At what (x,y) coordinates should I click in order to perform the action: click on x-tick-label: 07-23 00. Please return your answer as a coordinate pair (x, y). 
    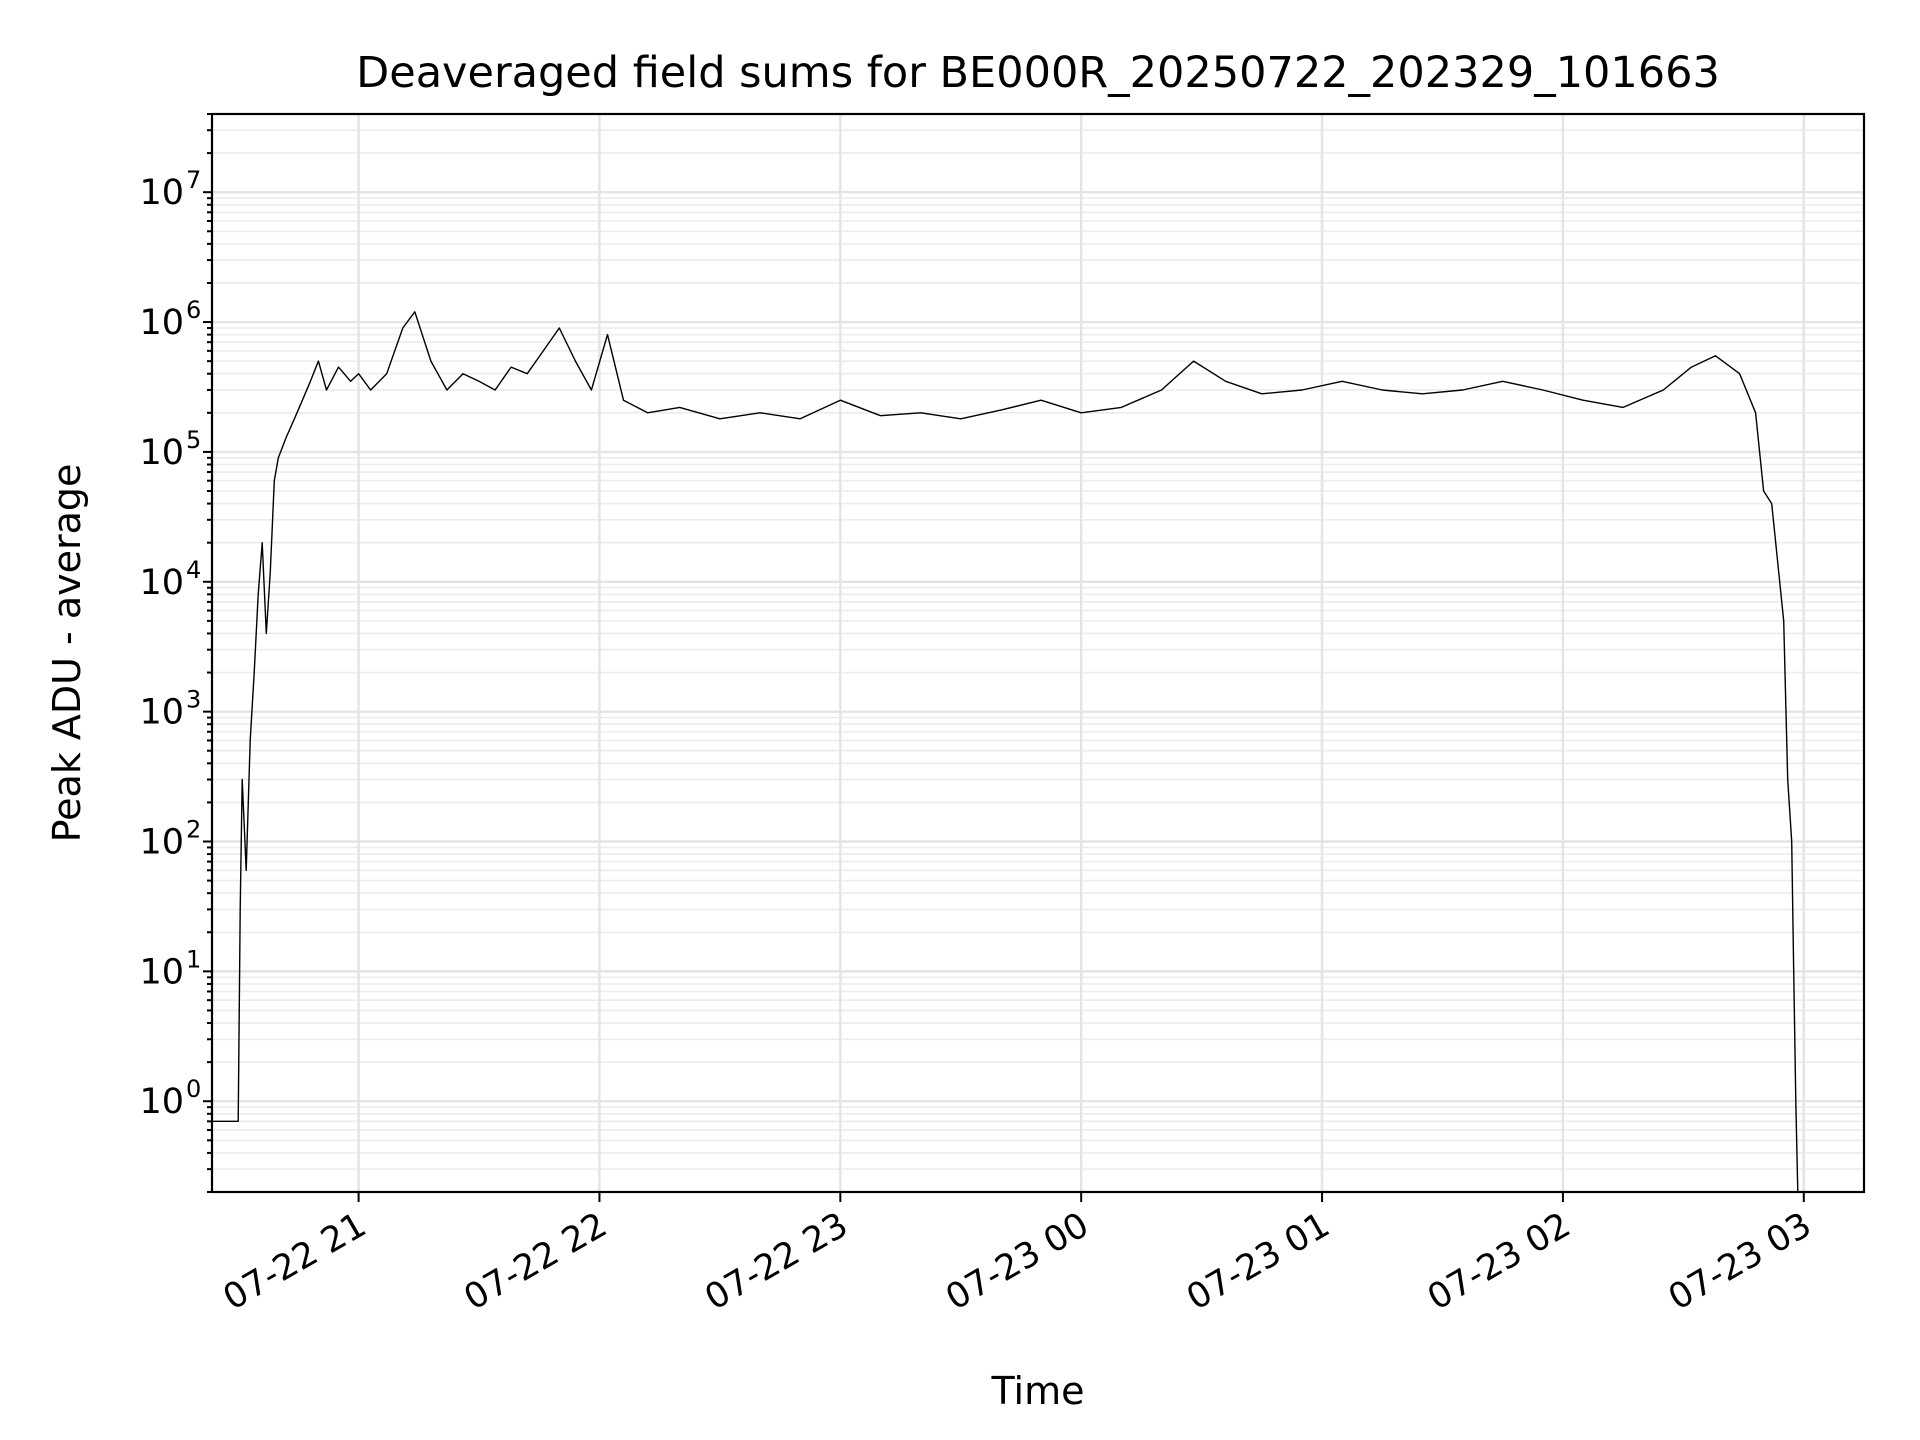
    Looking at the image, I should click on (1017, 1261).